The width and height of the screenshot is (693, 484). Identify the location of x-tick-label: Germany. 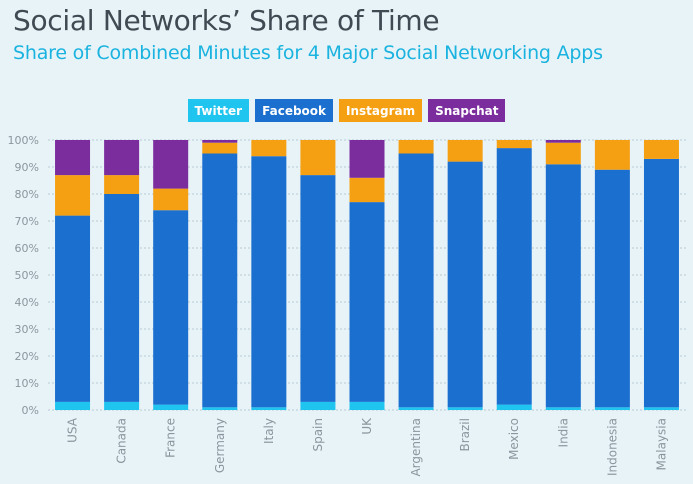
(220, 445).